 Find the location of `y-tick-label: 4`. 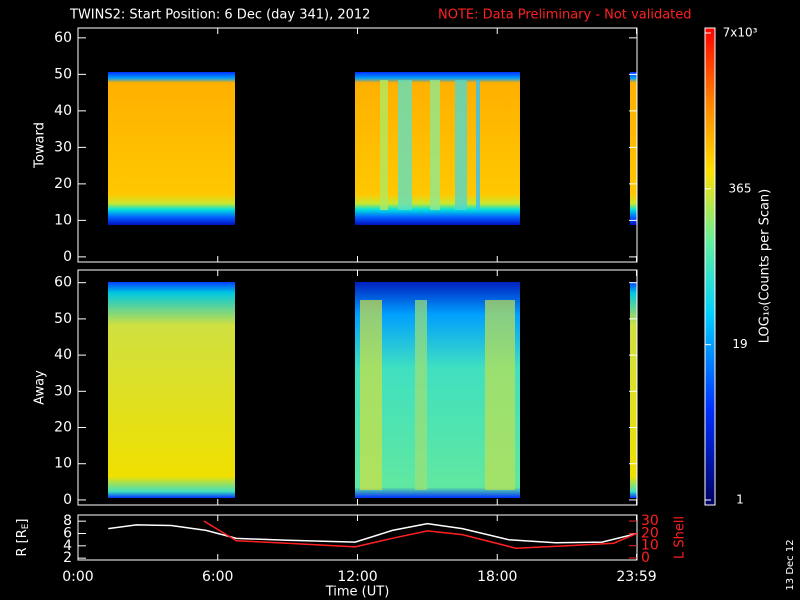

y-tick-label: 4 is located at coordinates (67, 546).